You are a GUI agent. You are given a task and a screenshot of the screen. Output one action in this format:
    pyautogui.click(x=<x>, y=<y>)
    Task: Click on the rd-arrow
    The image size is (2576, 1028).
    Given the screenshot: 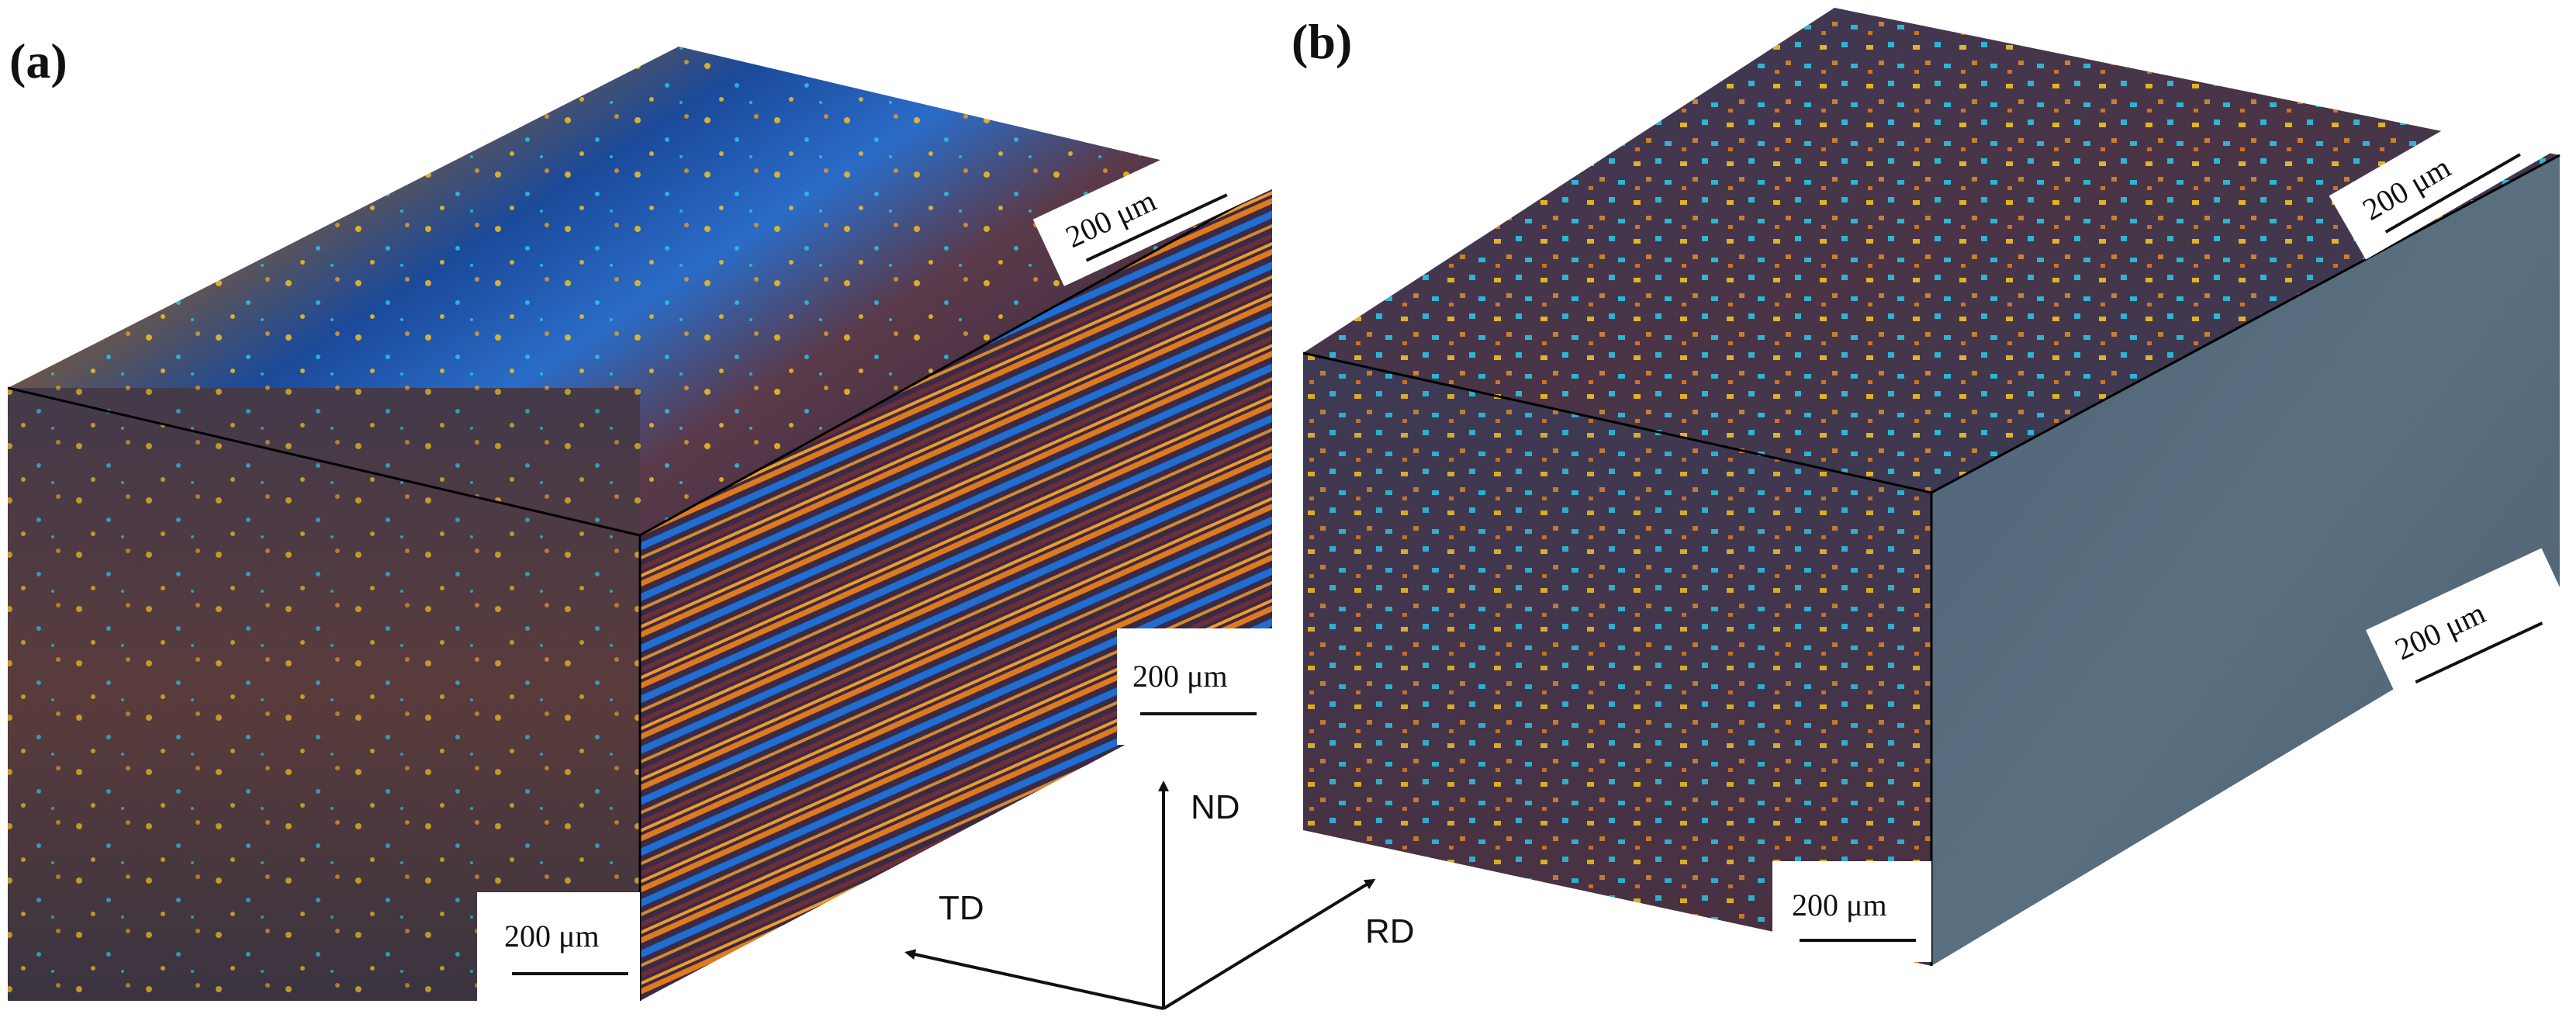 What is the action you would take?
    pyautogui.click(x=1269, y=944)
    